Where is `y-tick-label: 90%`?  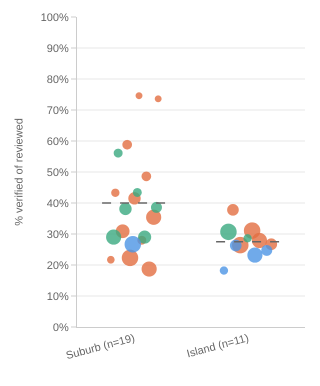 y-tick-label: 90% is located at coordinates (58, 48).